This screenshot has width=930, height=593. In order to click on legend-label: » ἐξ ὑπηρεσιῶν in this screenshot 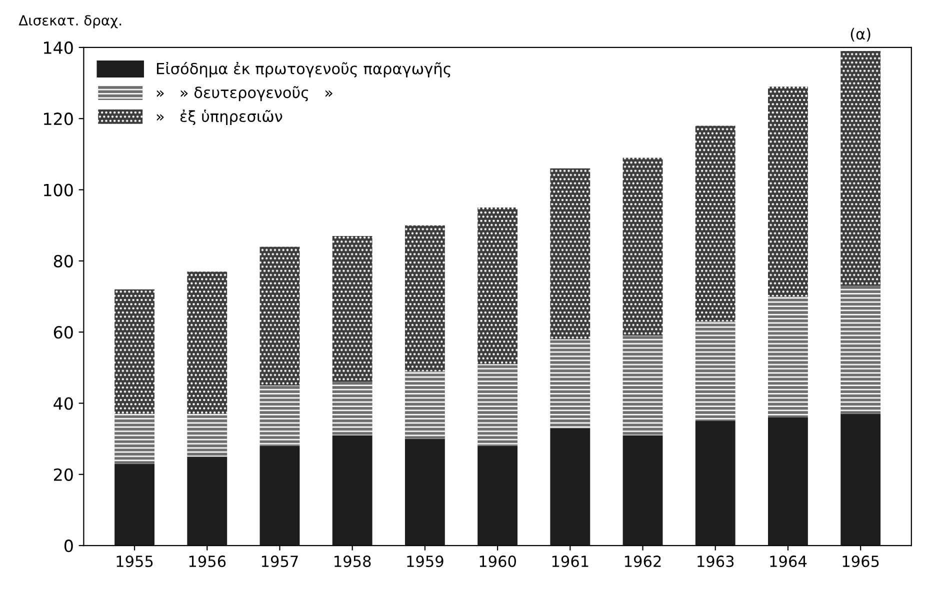, I will do `click(219, 118)`.